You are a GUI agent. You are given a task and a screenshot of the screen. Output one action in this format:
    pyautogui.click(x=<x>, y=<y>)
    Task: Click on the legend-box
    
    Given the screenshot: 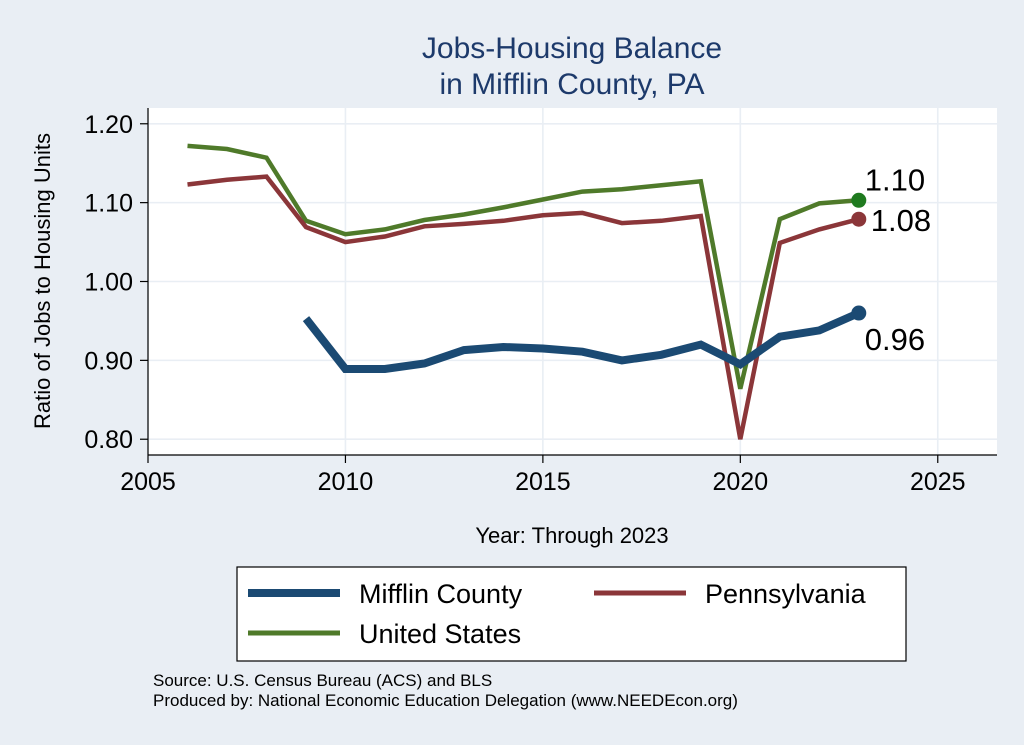 What is the action you would take?
    pyautogui.click(x=571, y=614)
    